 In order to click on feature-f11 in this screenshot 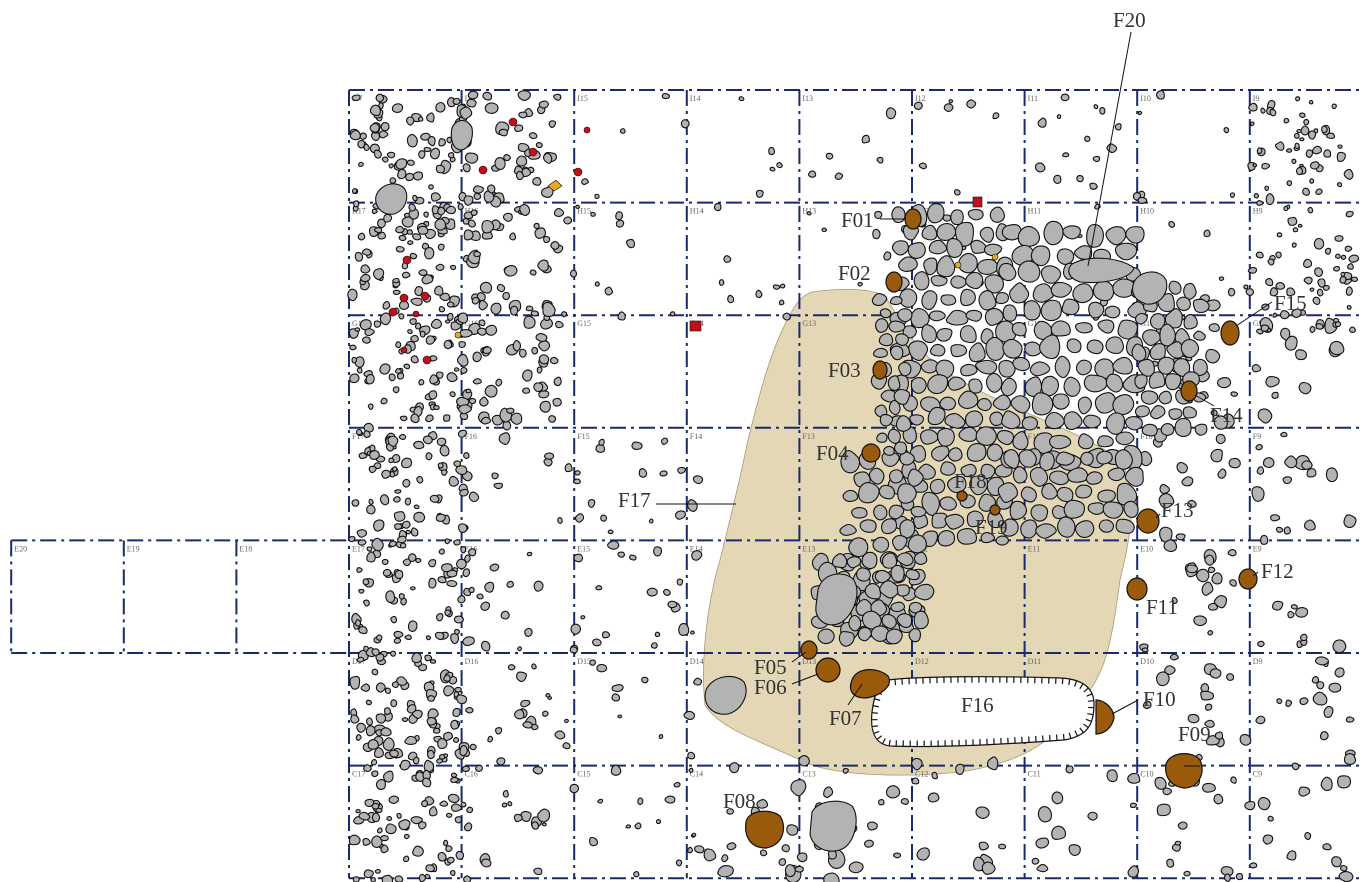, I will do `click(1137, 589)`.